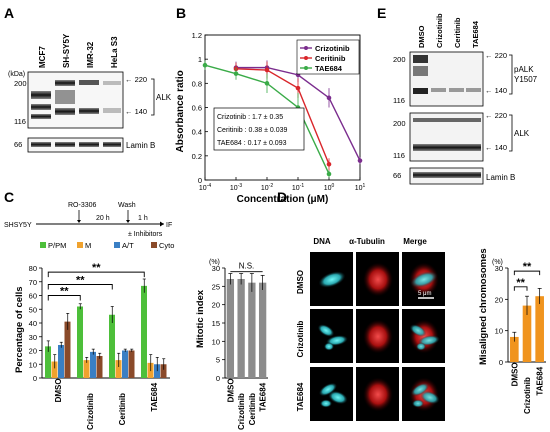 This screenshot has height=432, width=550. Describe the element at coordinates (421, 36) in the screenshot. I see `lane-label-dmso: DMSO` at that location.